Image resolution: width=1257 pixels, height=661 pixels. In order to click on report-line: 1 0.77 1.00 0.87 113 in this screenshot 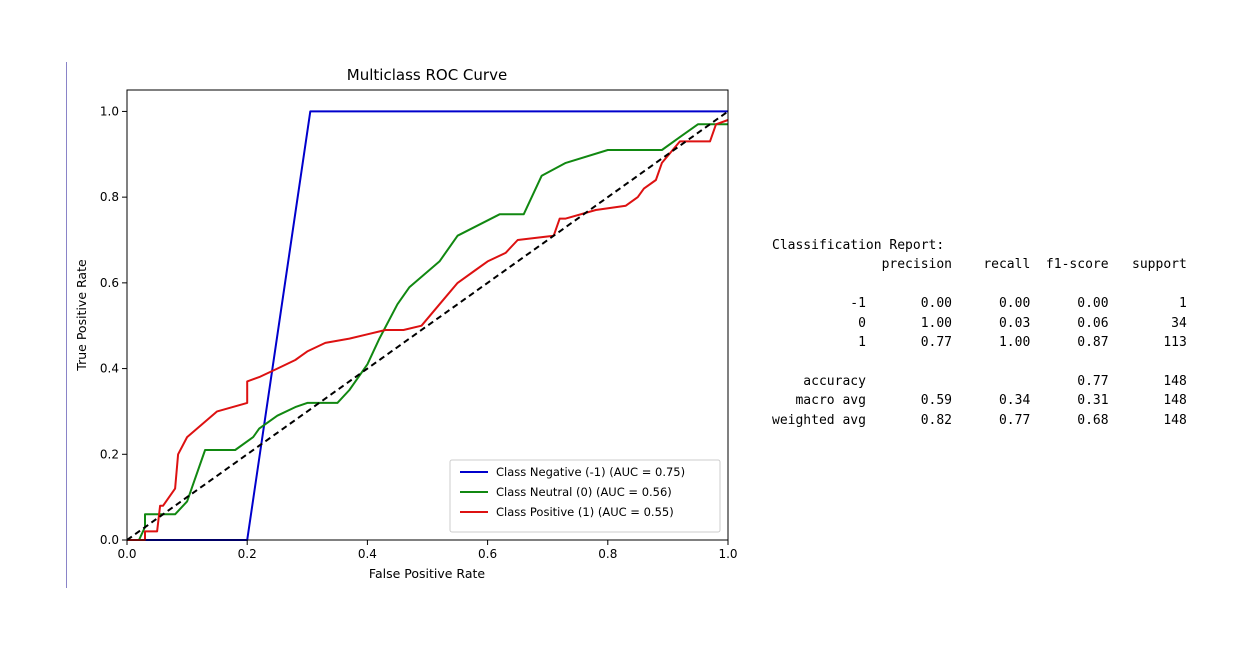, I will do `click(979, 343)`.